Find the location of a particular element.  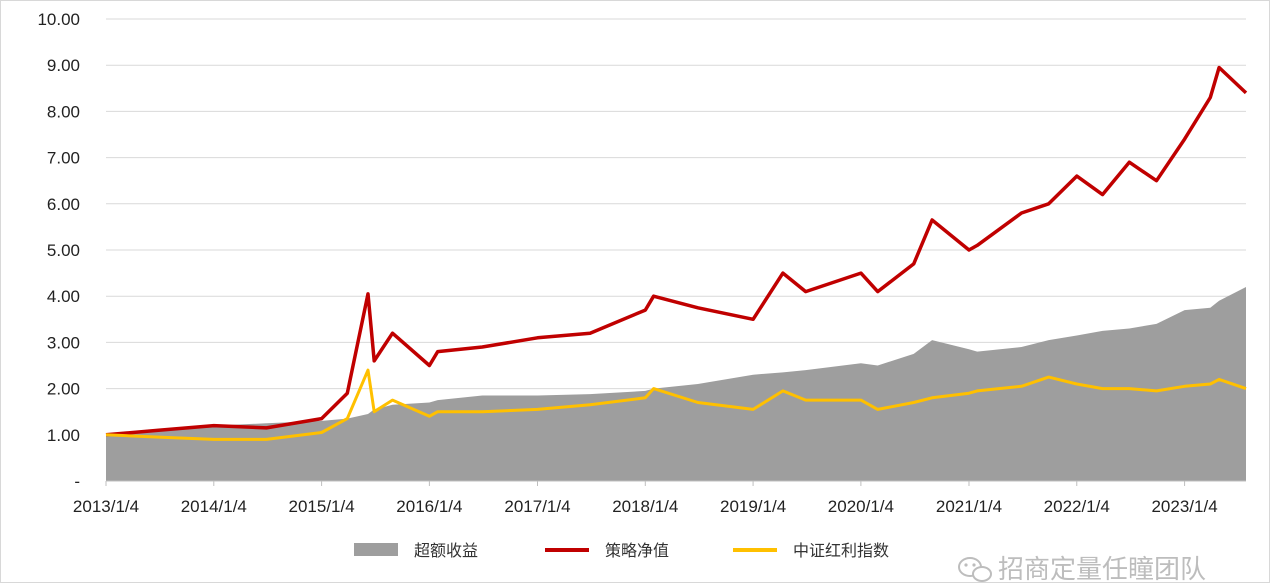

watermark: 招商定量任瞳团队 is located at coordinates (1082, 570).